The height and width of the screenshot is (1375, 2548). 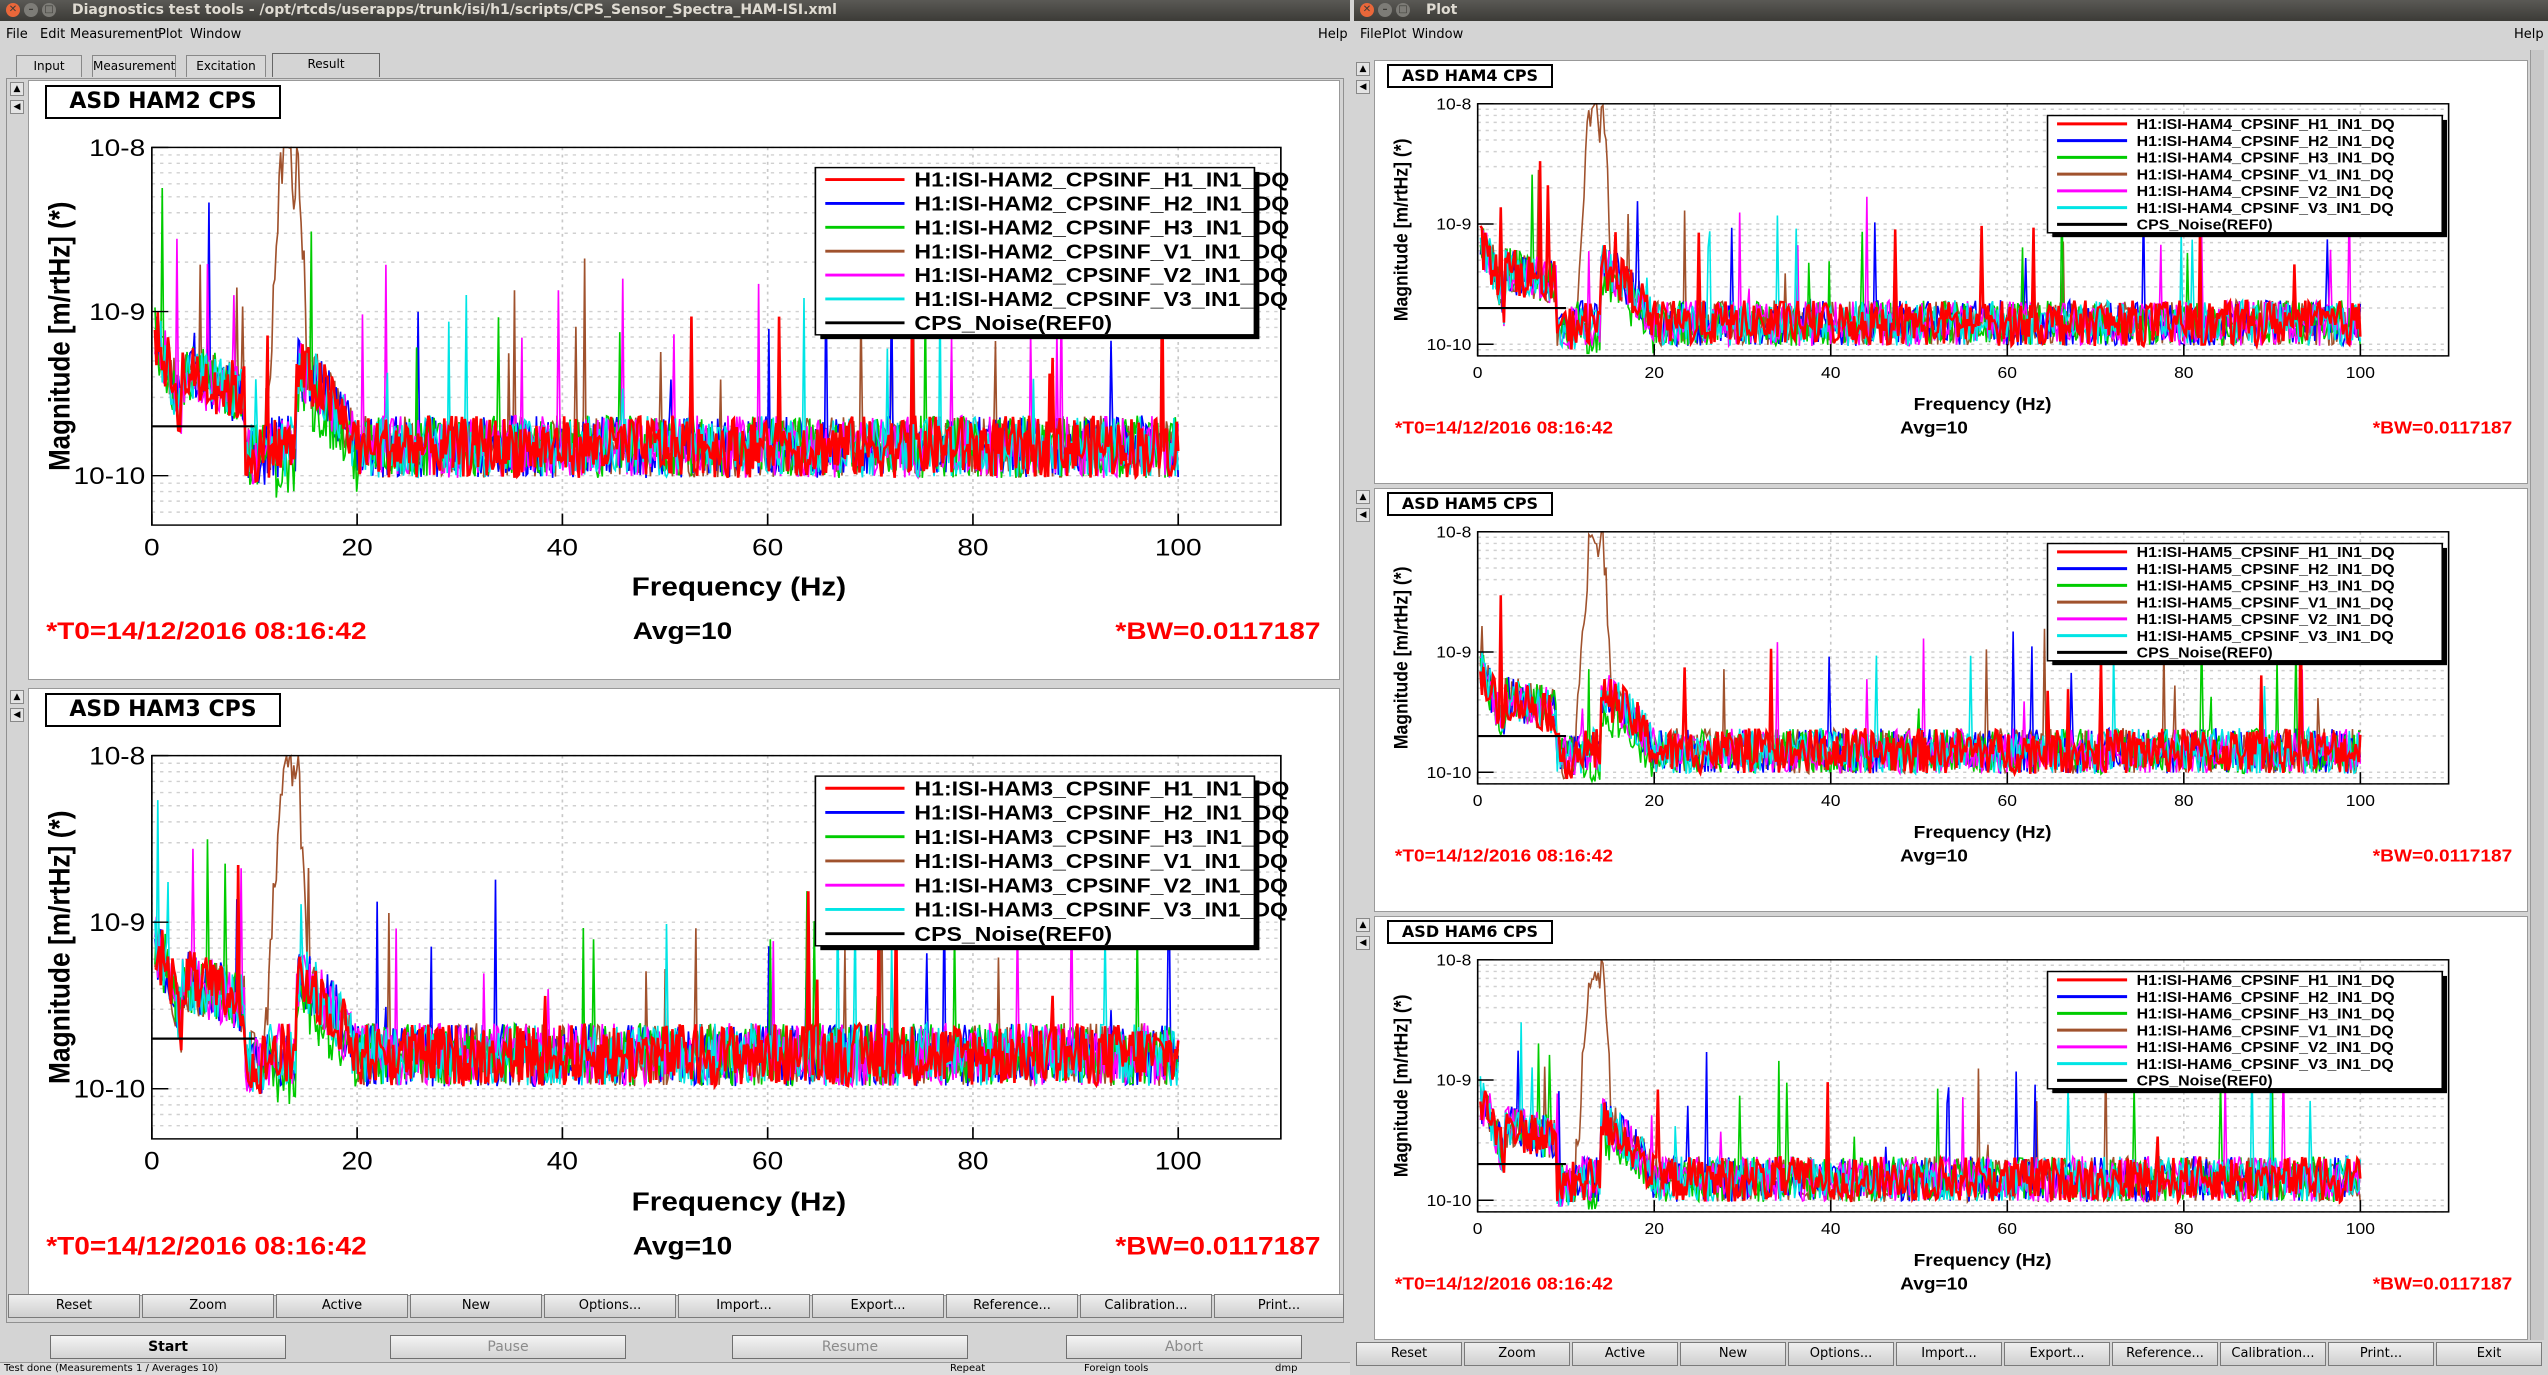 I want to click on left-menubar: File Edit Measurement Plot Window Help, so click(x=675, y=35).